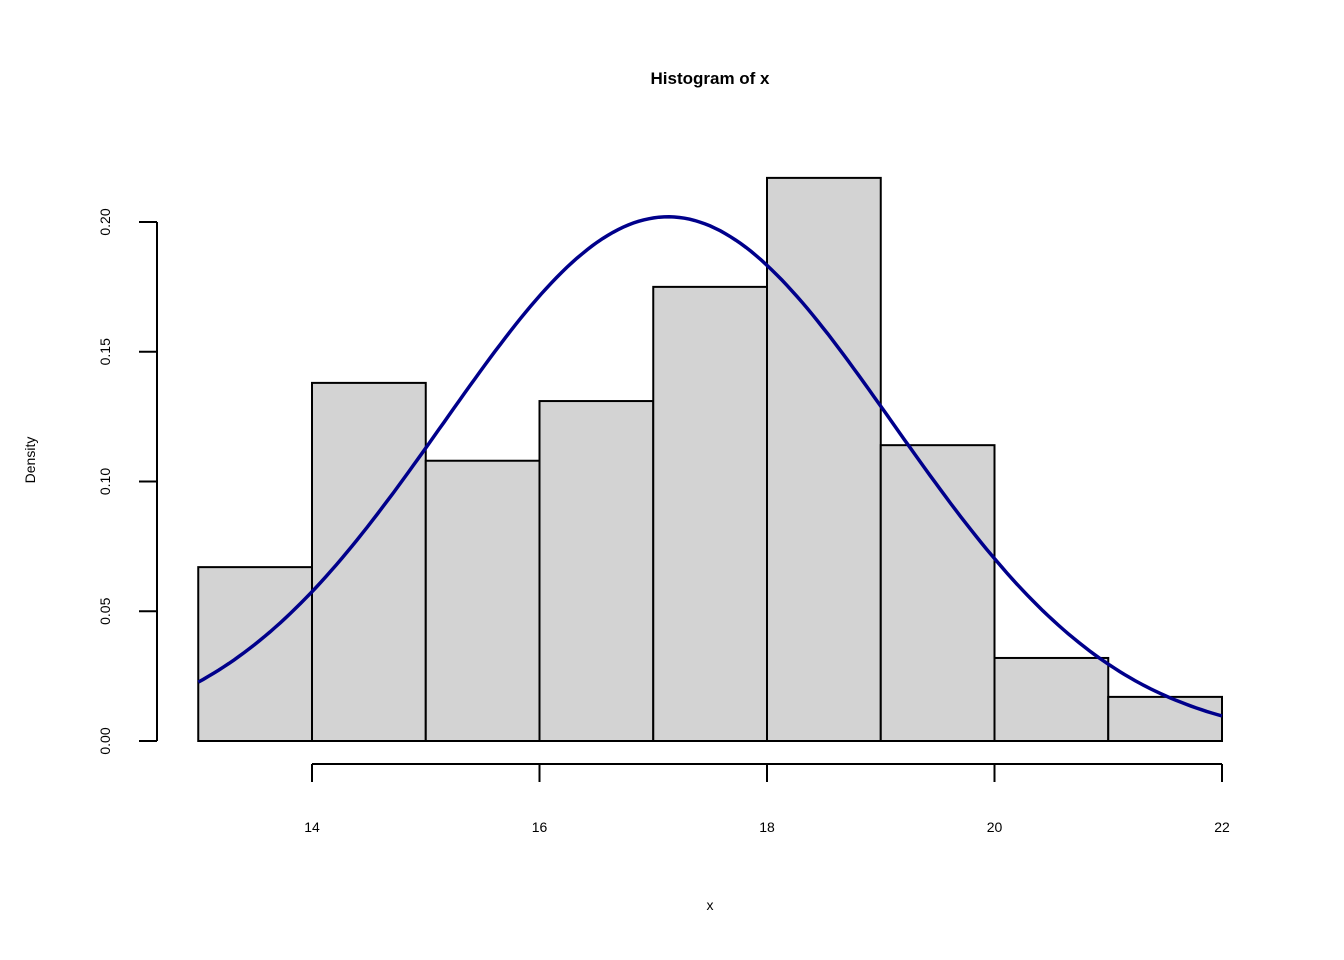  I want to click on y-tick-label: 0.20, so click(105, 221).